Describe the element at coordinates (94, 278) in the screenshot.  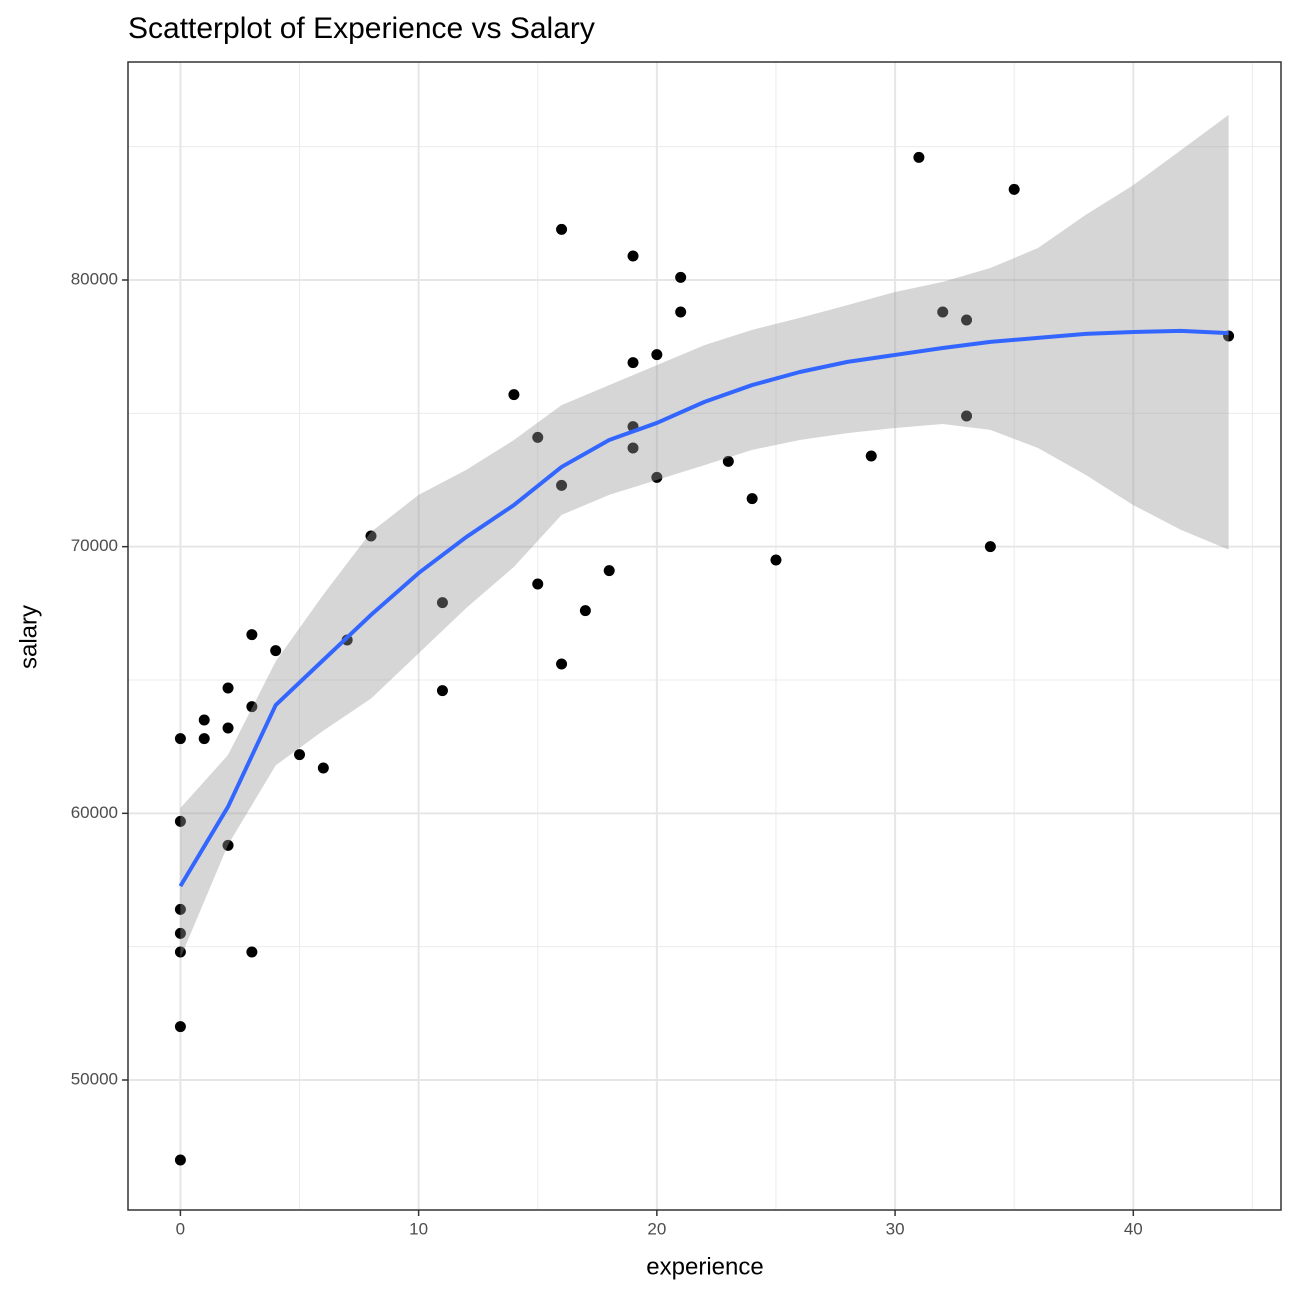
I see `y-tick-label: 80000` at that location.